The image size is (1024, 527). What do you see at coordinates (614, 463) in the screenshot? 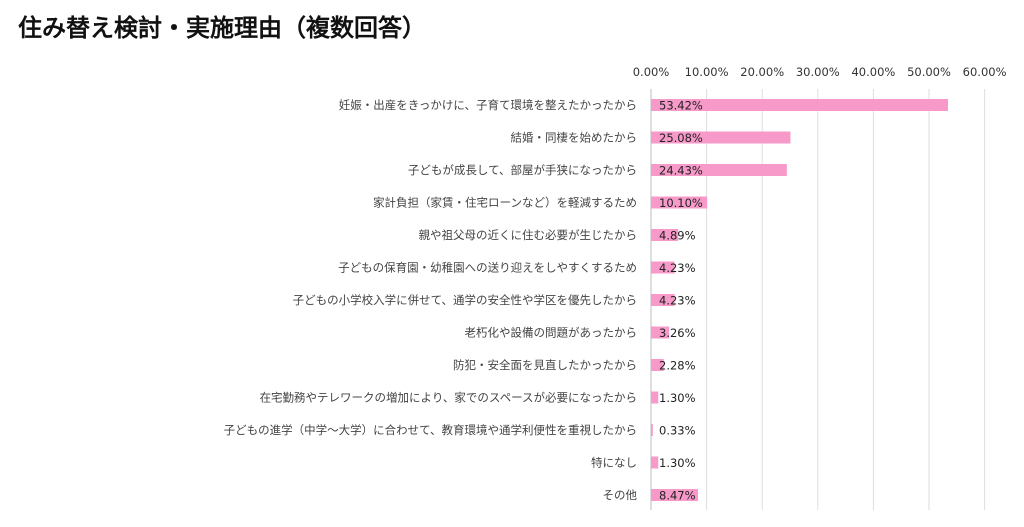
I see `category-label: 特になし` at bounding box center [614, 463].